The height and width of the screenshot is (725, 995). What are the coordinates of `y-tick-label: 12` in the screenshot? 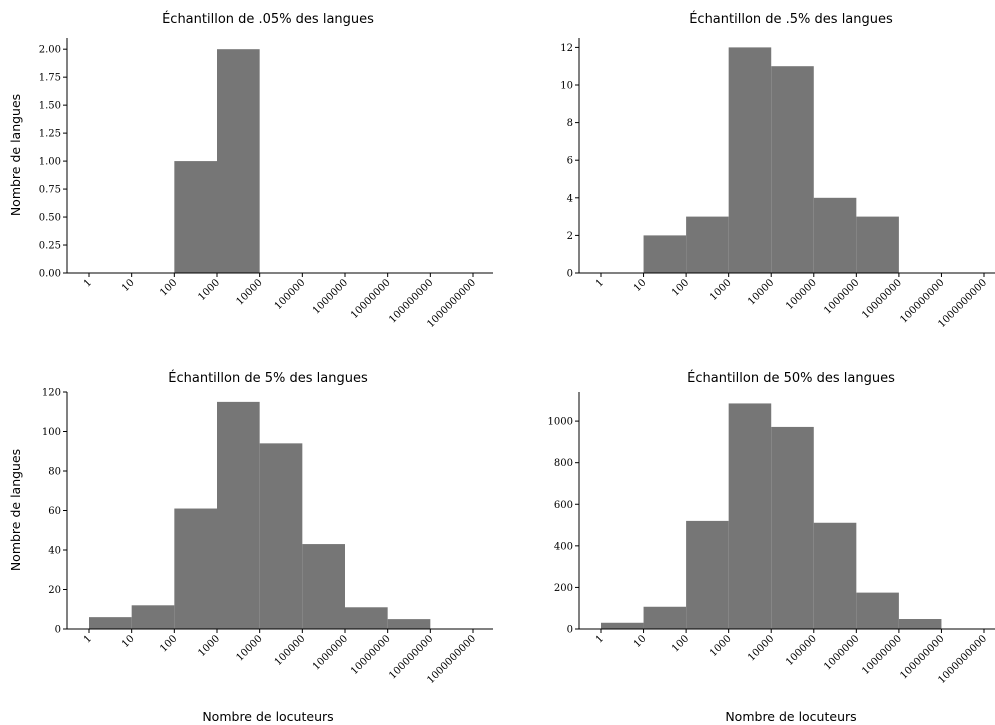 It's located at (566, 48).